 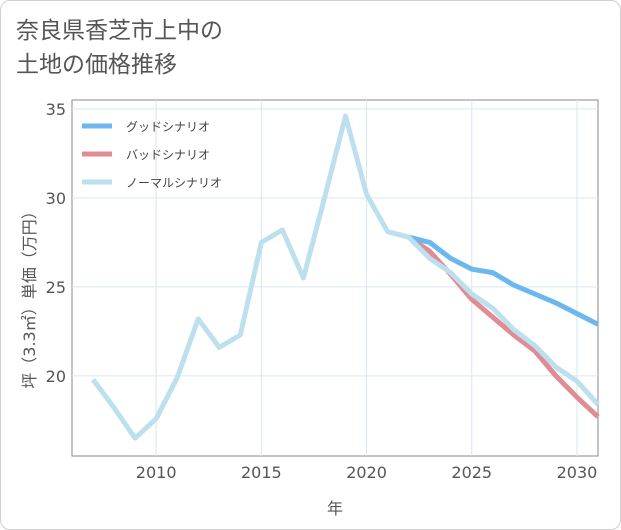 I want to click on chart-title-line-2: 土地の価格推移, so click(x=96, y=65).